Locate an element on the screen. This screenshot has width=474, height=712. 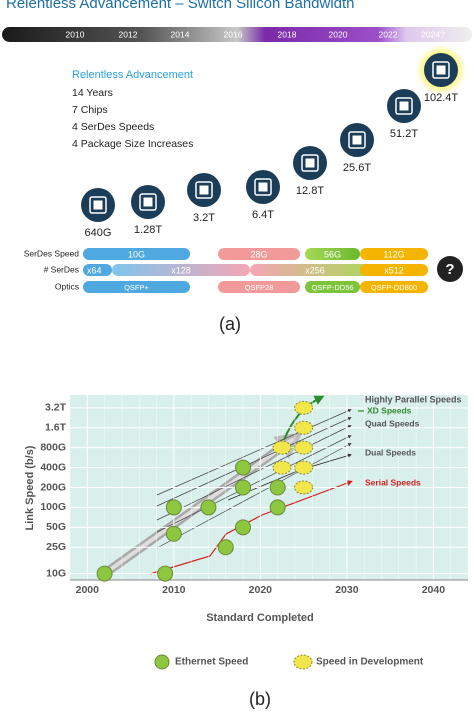
y-axis-label: Link Speed (b/s) is located at coordinates (30, 487).